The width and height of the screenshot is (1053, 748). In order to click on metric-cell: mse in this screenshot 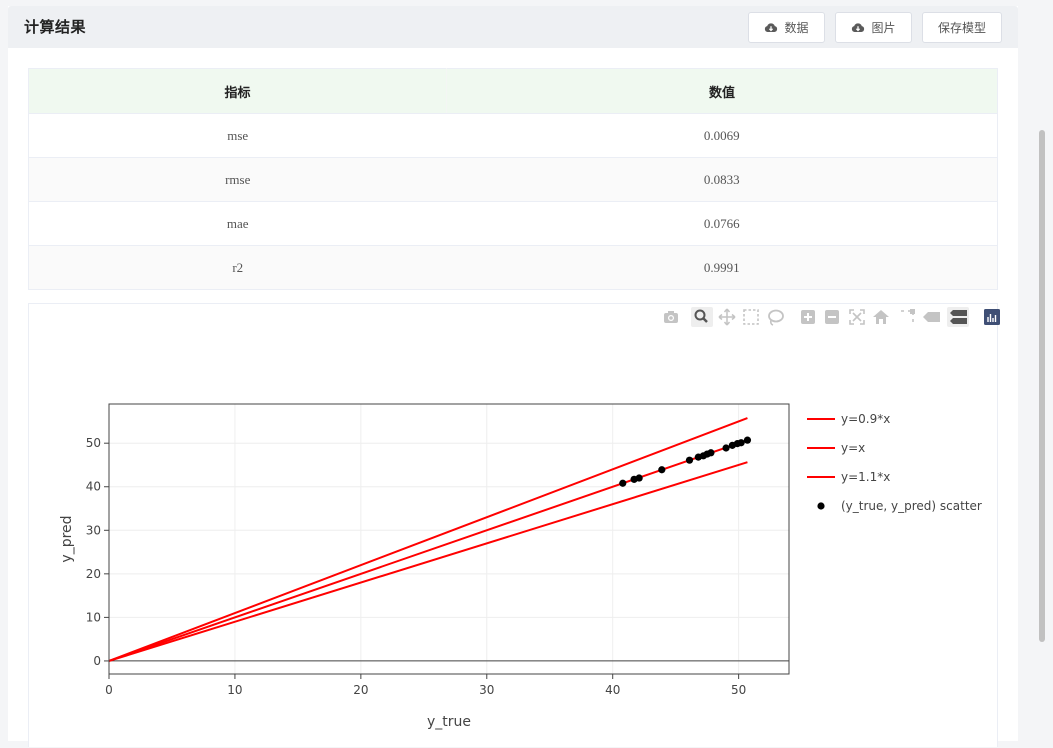, I will do `click(237, 135)`.